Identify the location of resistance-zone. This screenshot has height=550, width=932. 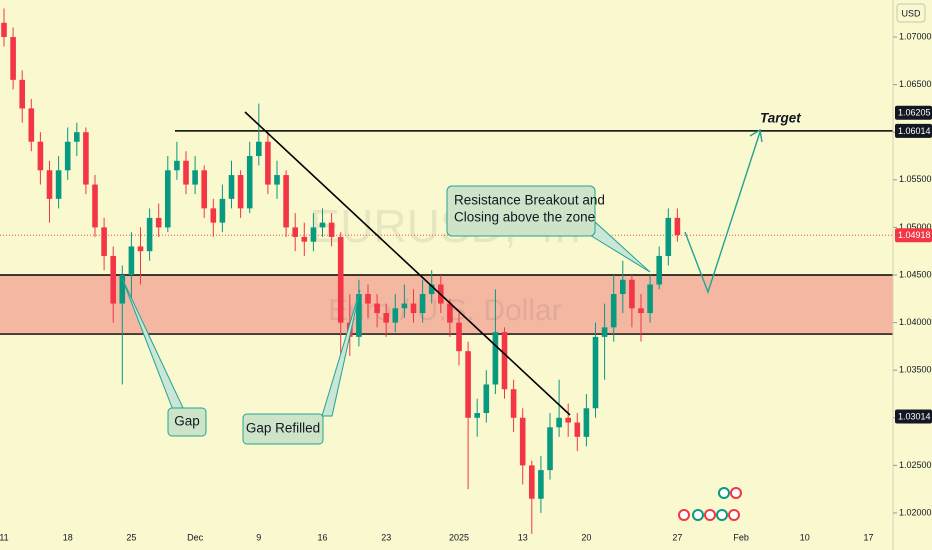
(446, 305).